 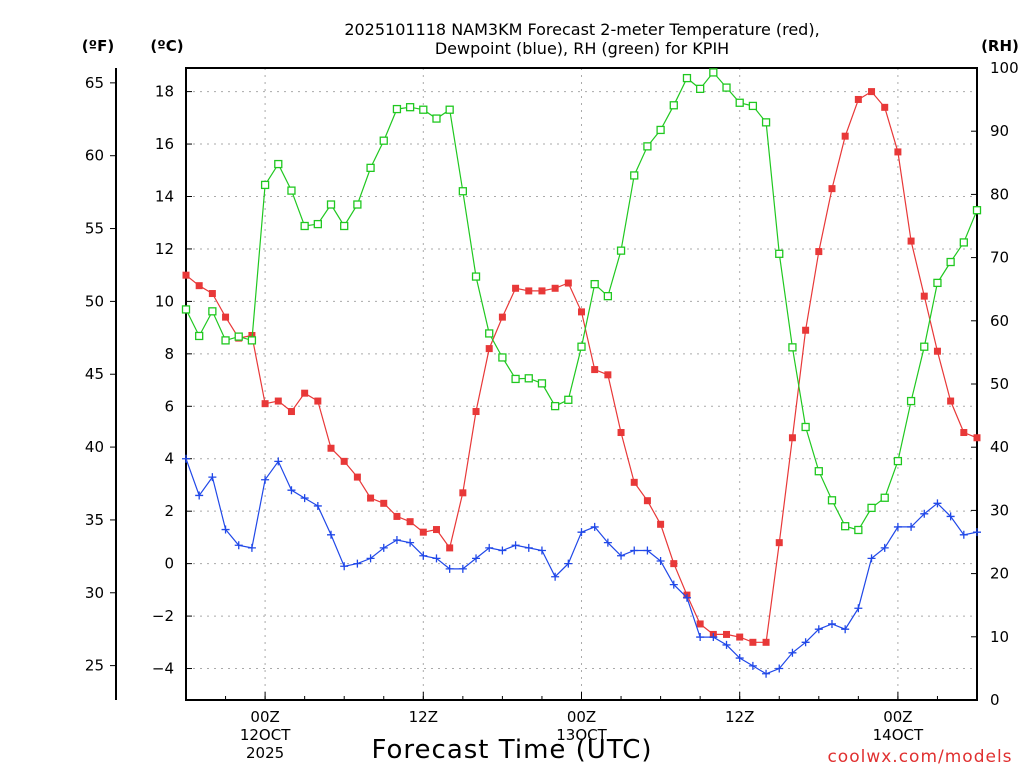 What do you see at coordinates (164, 92) in the screenshot?
I see `celsius-tick-label: 18` at bounding box center [164, 92].